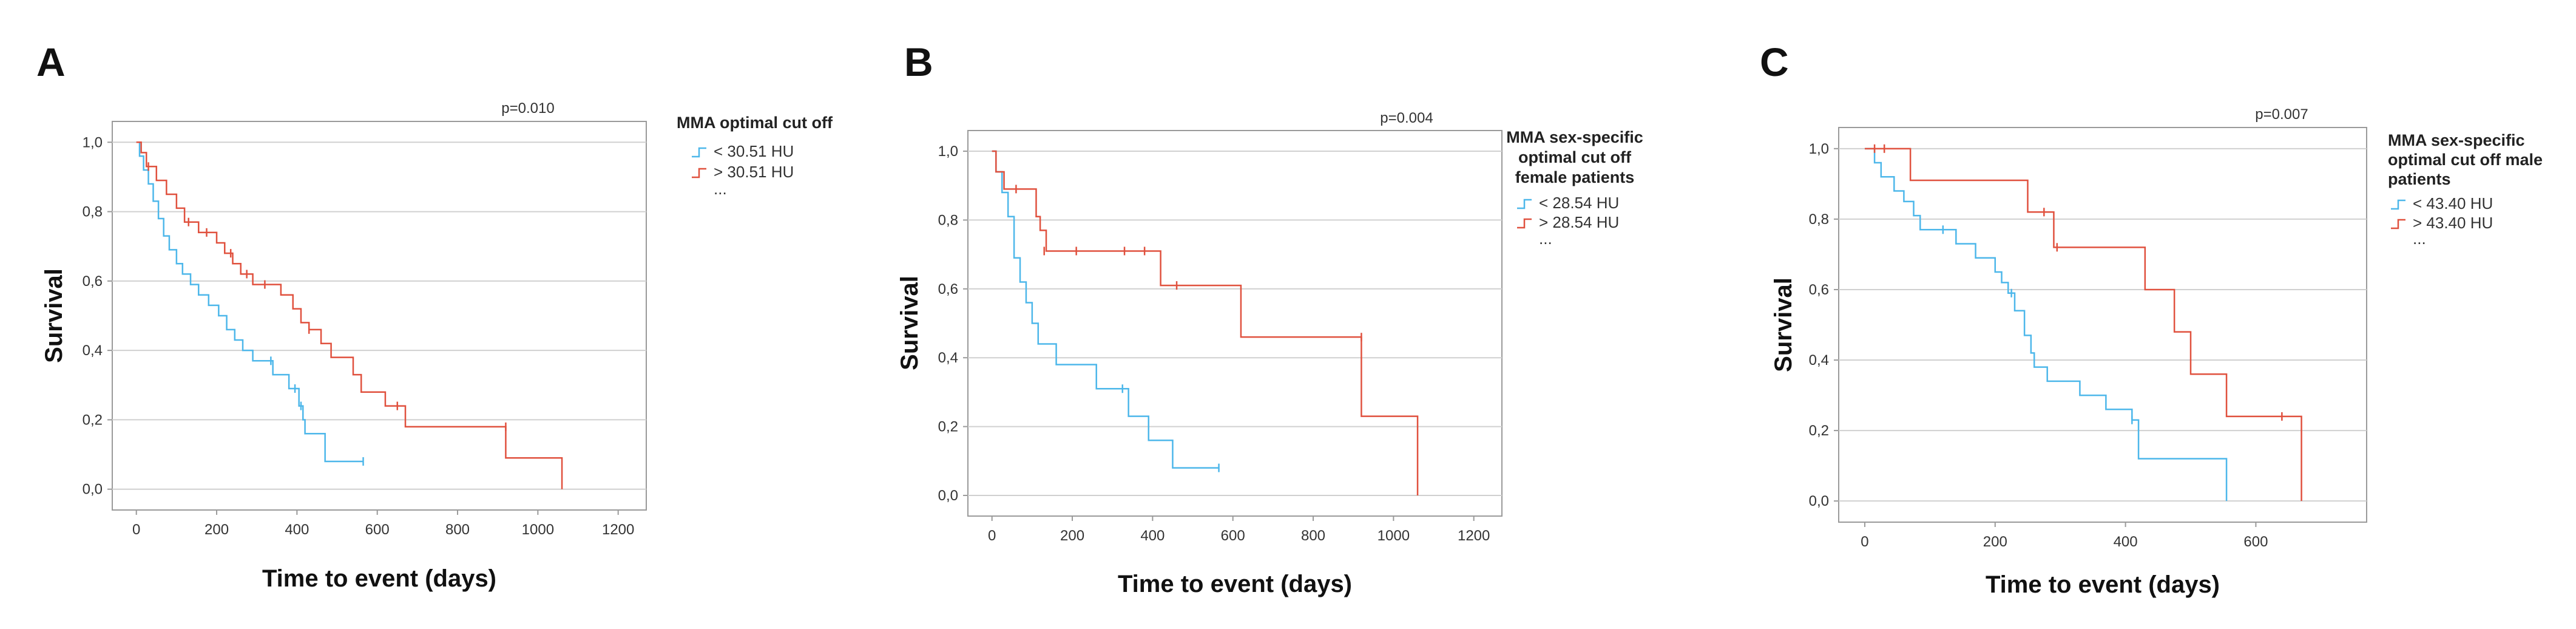 The image size is (2576, 629). I want to click on panel-c-p-value: p=0.007, so click(2281, 114).